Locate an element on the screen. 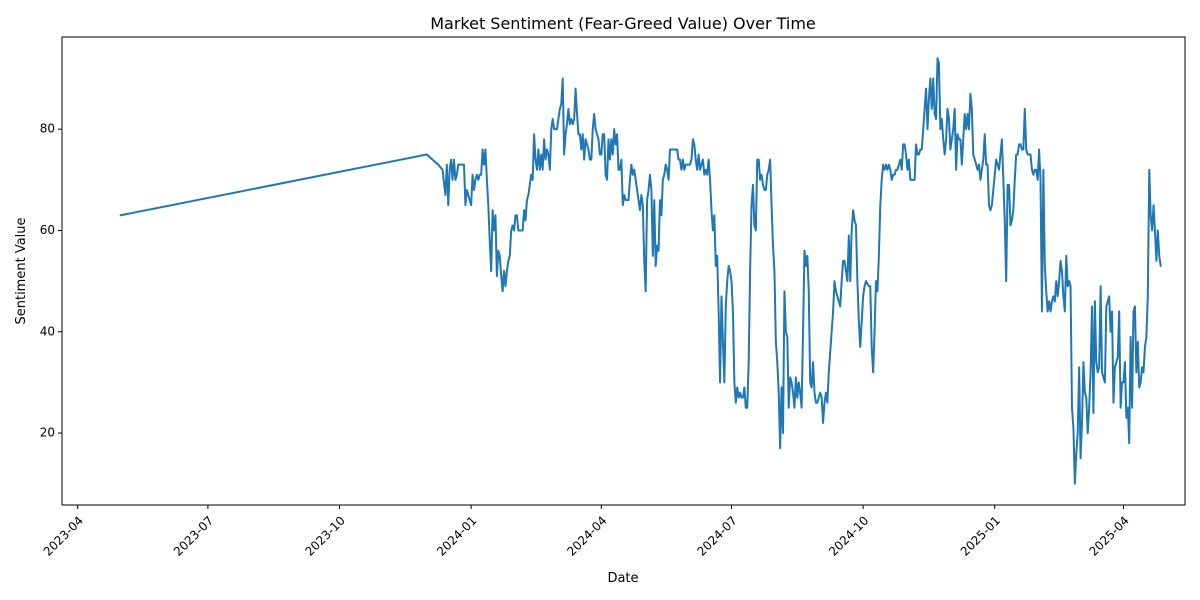  x-tick-label: 2024-10 is located at coordinates (848, 535).